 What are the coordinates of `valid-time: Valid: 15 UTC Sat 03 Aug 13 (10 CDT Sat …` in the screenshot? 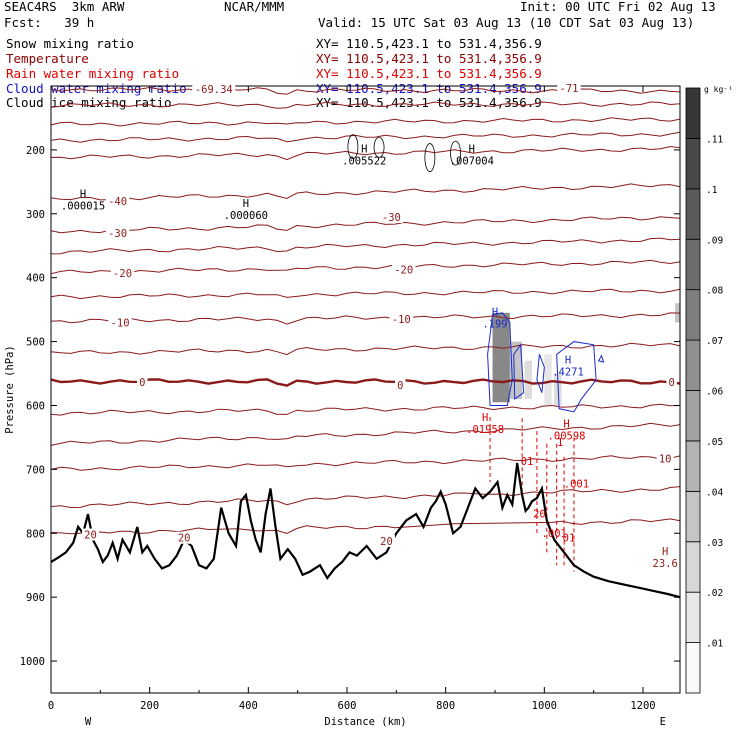 It's located at (506, 22).